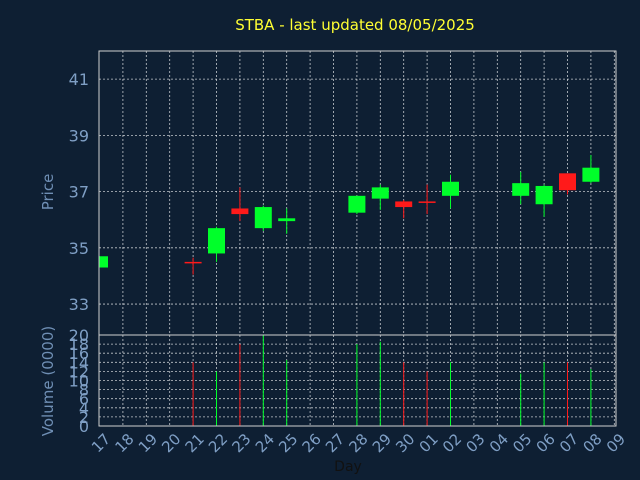 Image resolution: width=640 pixels, height=480 pixels. What do you see at coordinates (335, 443) in the screenshot?
I see `x-tick-label: 27` at bounding box center [335, 443].